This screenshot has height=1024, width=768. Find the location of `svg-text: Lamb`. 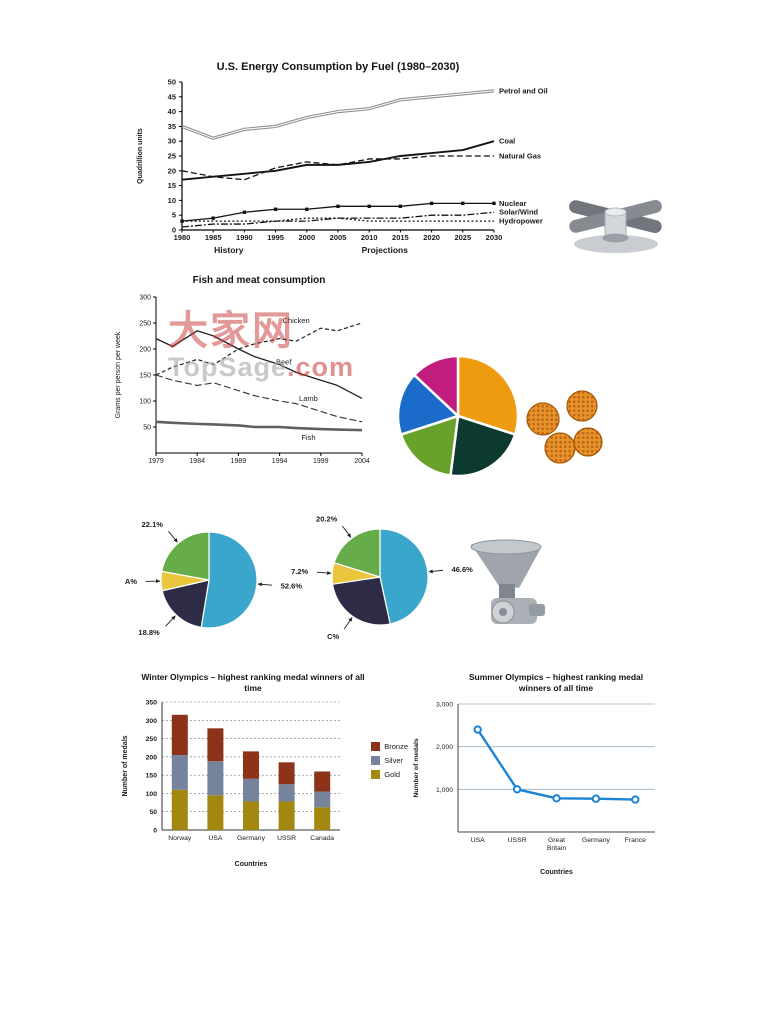

svg-text: Lamb is located at coordinates (308, 398).